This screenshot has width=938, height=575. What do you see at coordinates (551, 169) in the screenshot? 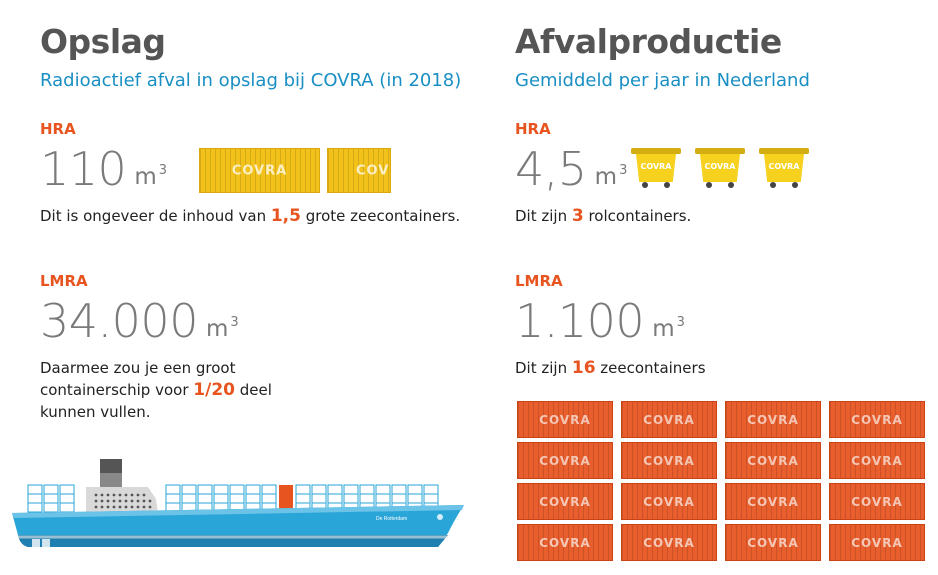
I see `afval-hra-value: 4,5` at bounding box center [551, 169].